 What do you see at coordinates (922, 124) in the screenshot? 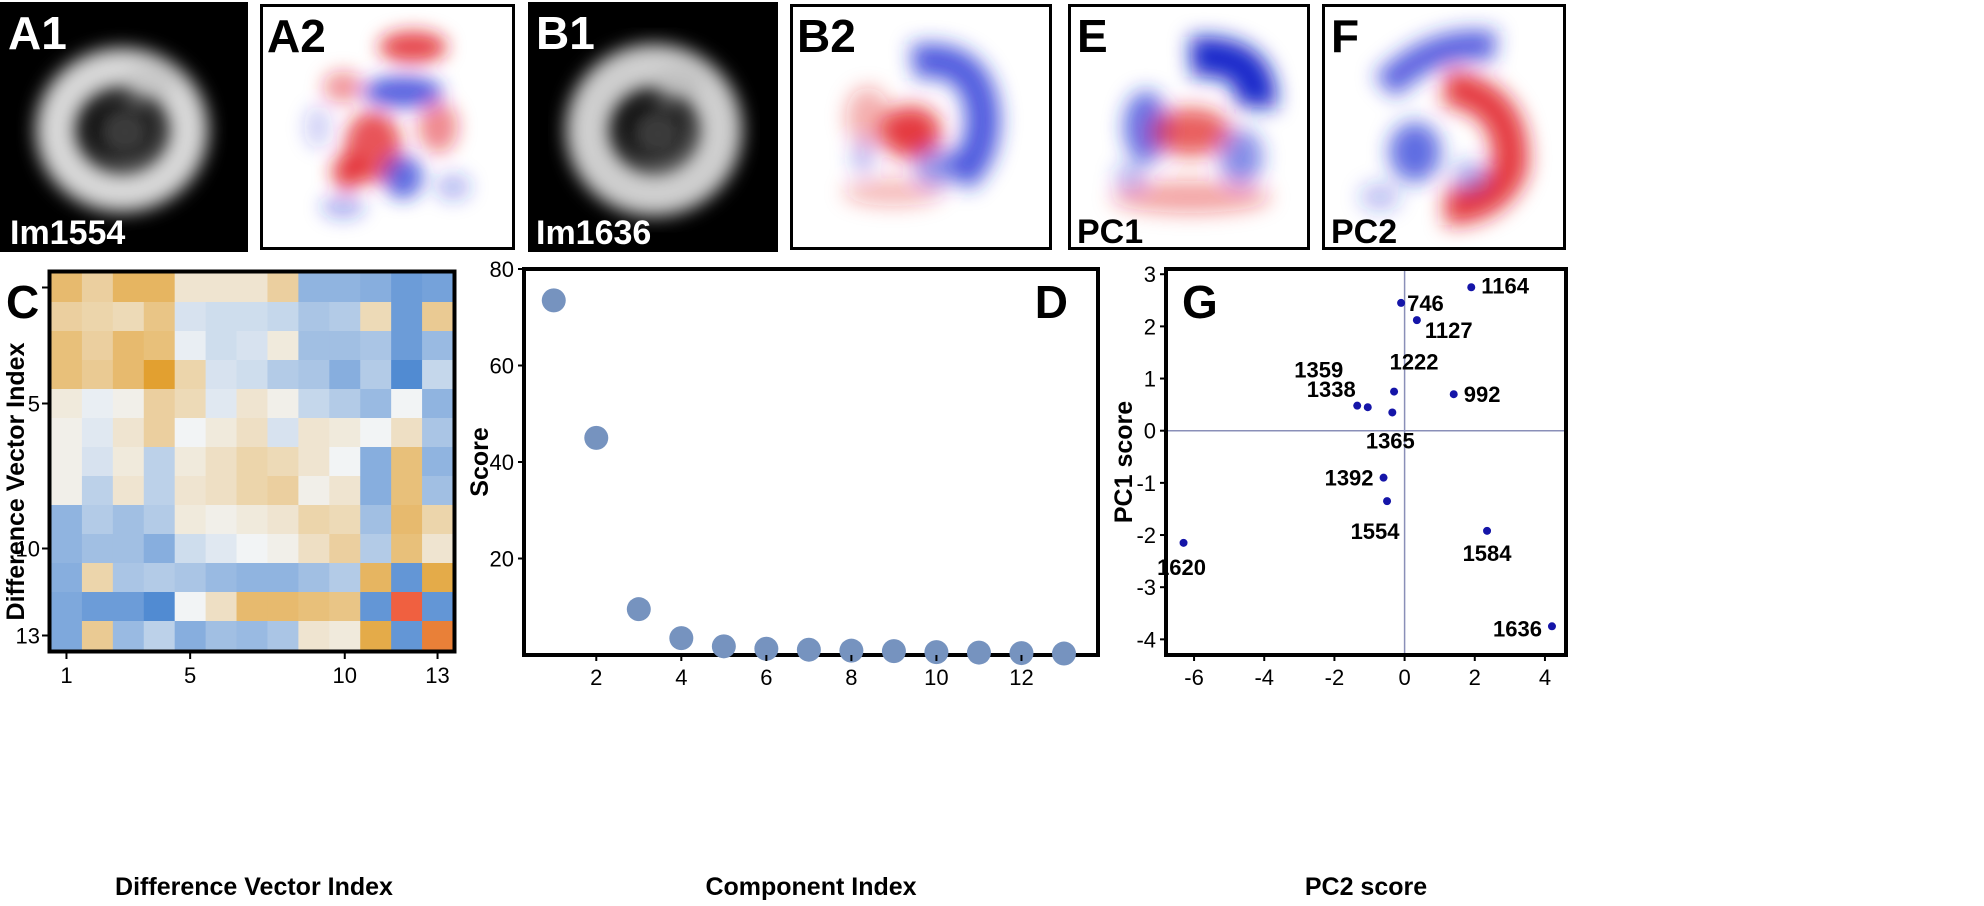
I see `image-b2` at bounding box center [922, 124].